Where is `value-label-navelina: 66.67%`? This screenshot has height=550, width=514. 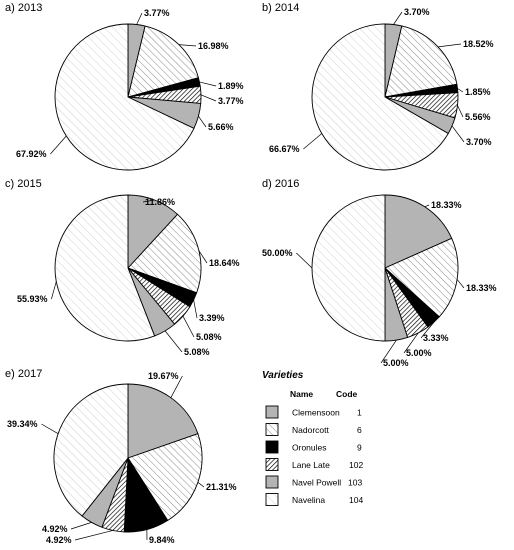
value-label-navelina: 66.67% is located at coordinates (284, 149).